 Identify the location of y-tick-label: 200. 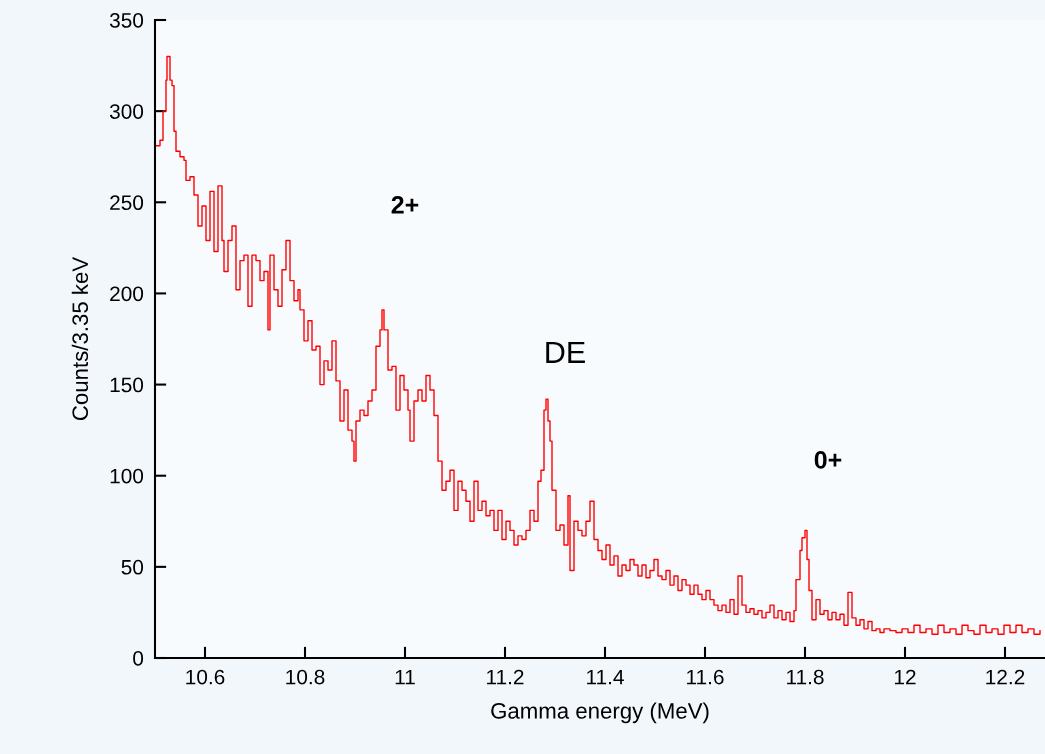
(127, 294).